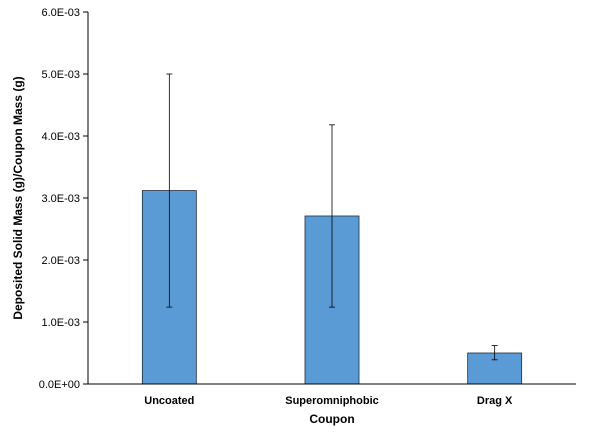 The image size is (600, 436). What do you see at coordinates (60, 199) in the screenshot?
I see `y-tick-label: 3.0E-03` at bounding box center [60, 199].